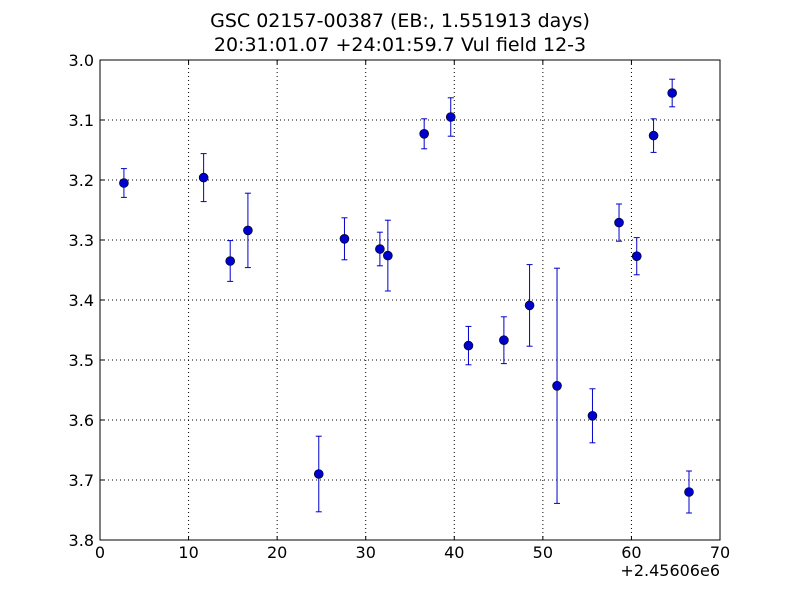 The width and height of the screenshot is (800, 600). What do you see at coordinates (366, 552) in the screenshot?
I see `x-tick-label: 30` at bounding box center [366, 552].